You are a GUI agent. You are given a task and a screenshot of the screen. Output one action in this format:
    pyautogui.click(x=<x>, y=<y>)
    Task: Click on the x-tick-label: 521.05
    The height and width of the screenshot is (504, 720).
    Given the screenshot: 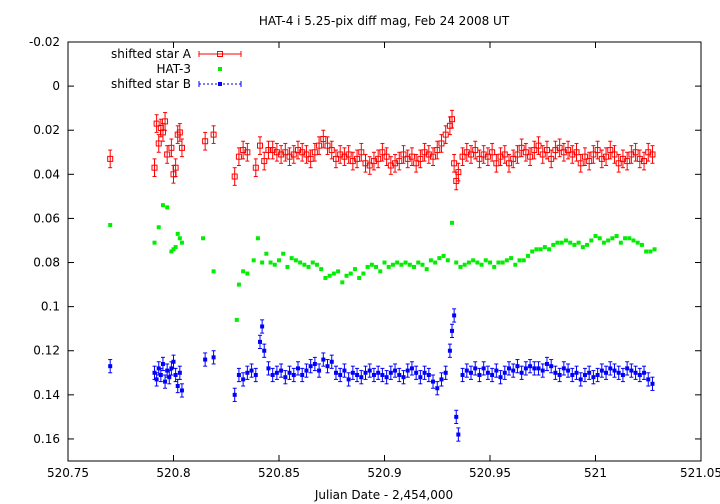 What is the action you would take?
    pyautogui.click(x=700, y=473)
    